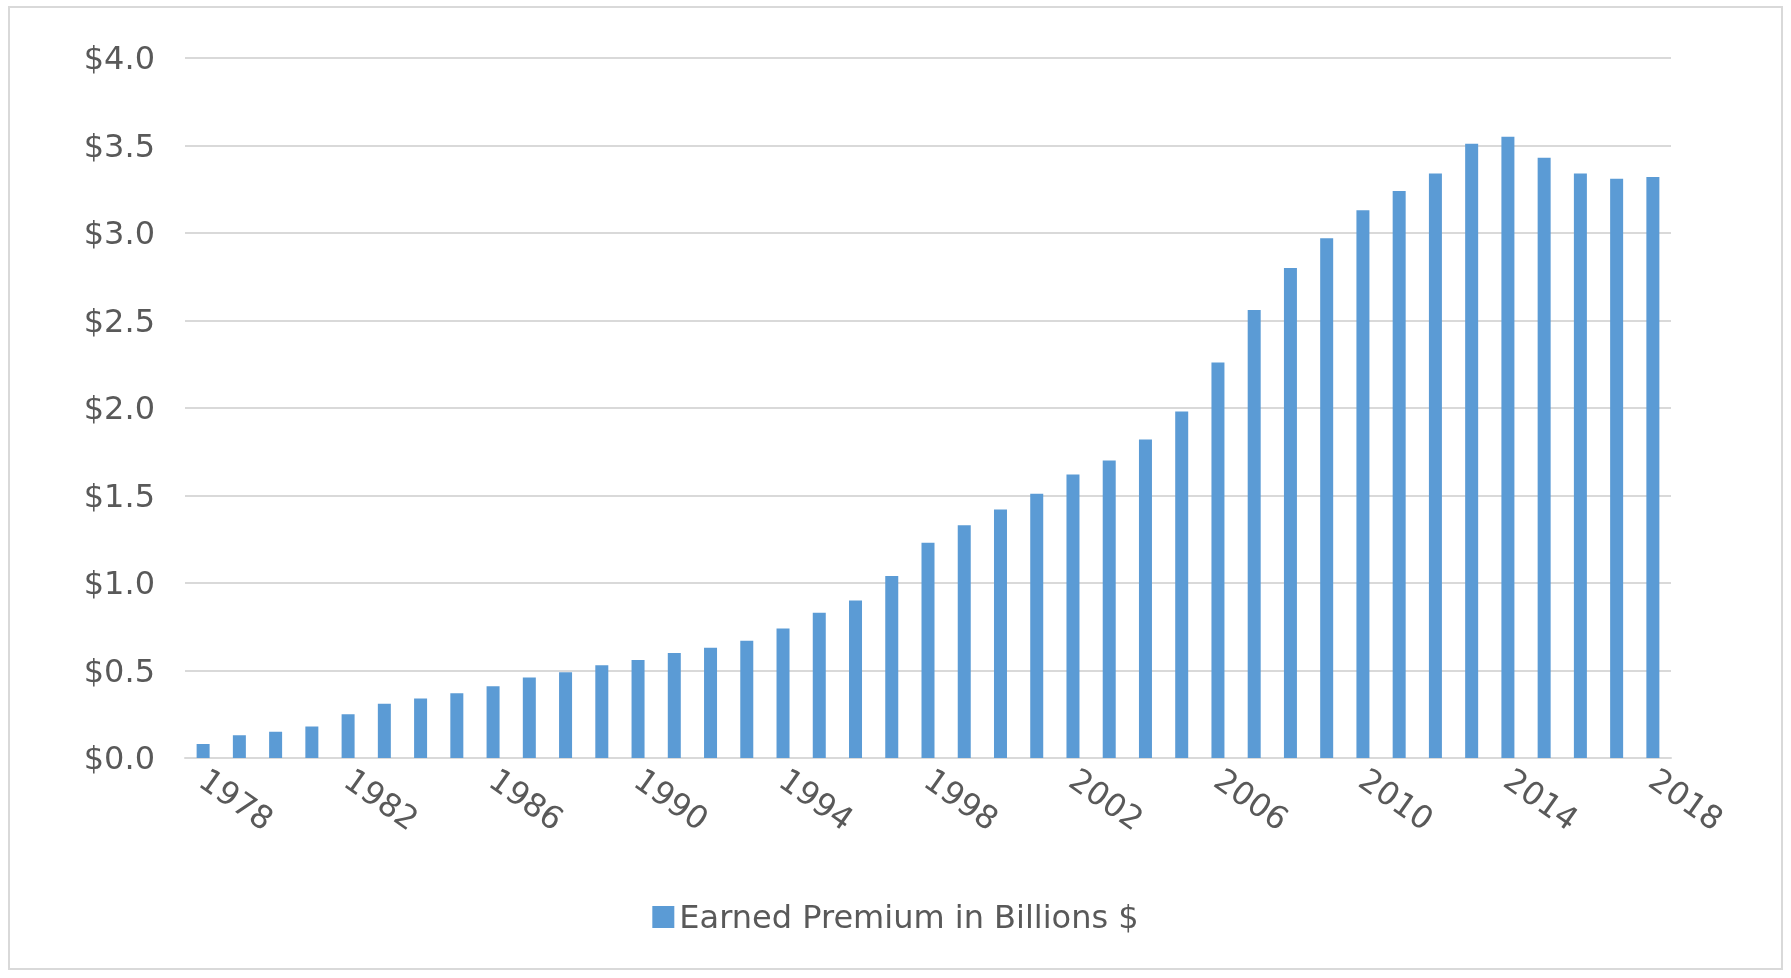  What do you see at coordinates (119, 145) in the screenshot?
I see `y-tick-label: $3.5` at bounding box center [119, 145].